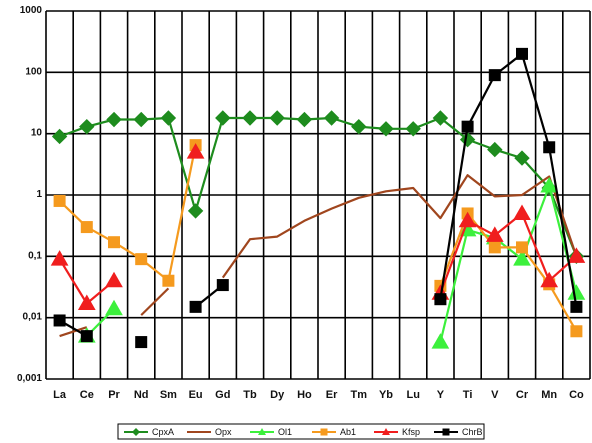 The width and height of the screenshot is (592, 443). I want to click on point-cpxa-er, so click(331, 118).